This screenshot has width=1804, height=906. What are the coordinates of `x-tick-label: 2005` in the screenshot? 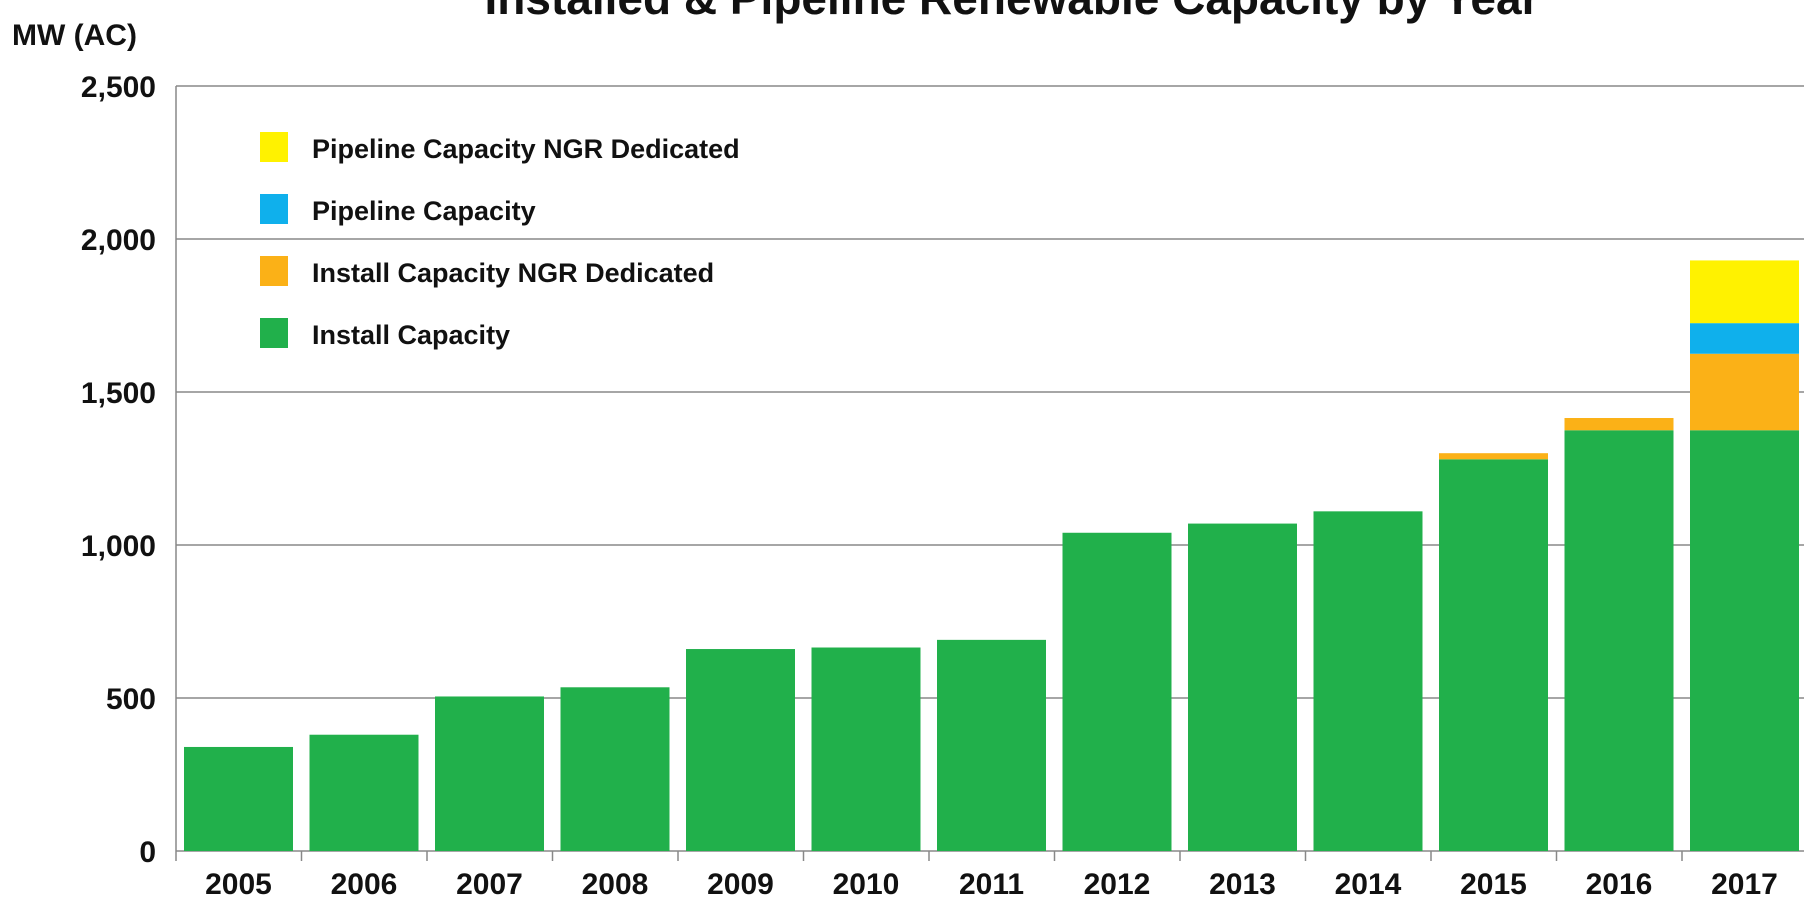 It's located at (238, 884).